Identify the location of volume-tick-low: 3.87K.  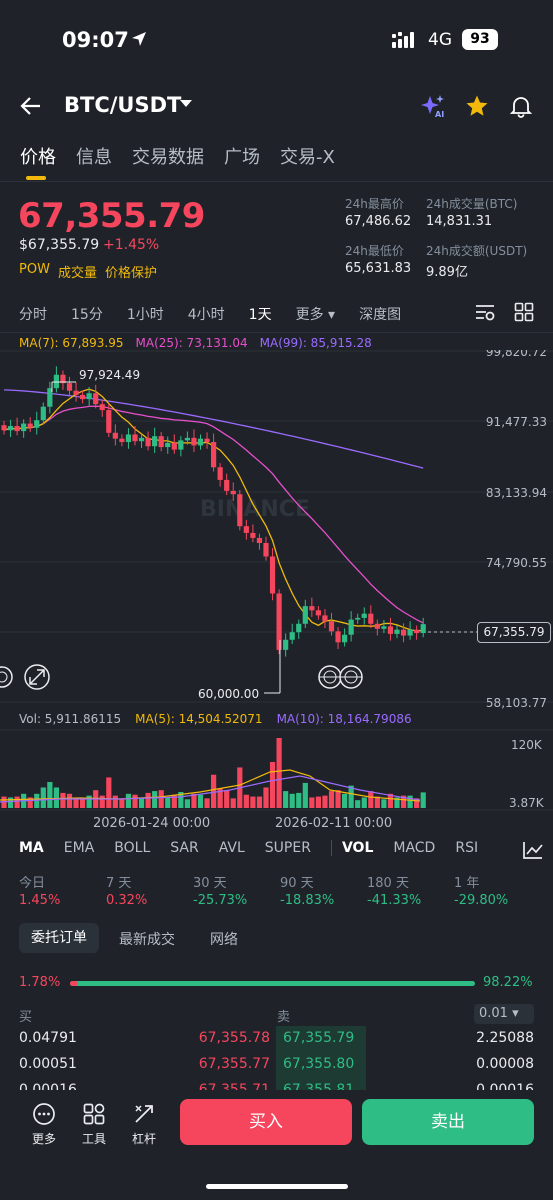
(527, 803).